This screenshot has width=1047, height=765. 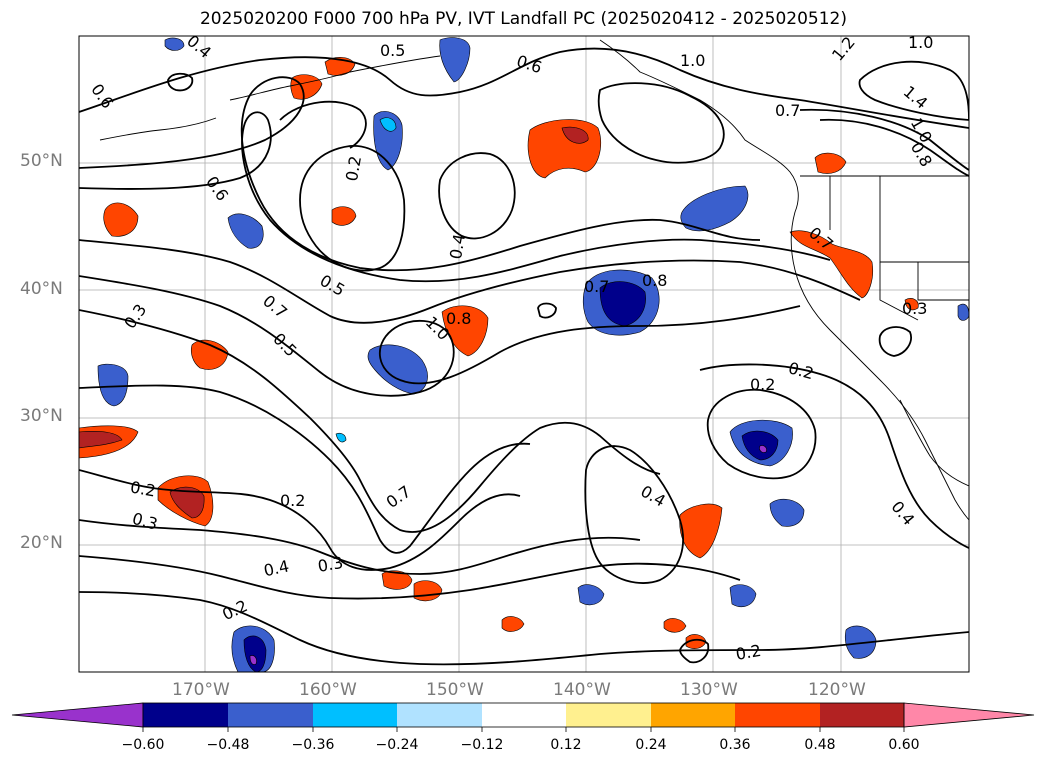 I want to click on colorbar-tick-label: 0.24, so click(x=651, y=745).